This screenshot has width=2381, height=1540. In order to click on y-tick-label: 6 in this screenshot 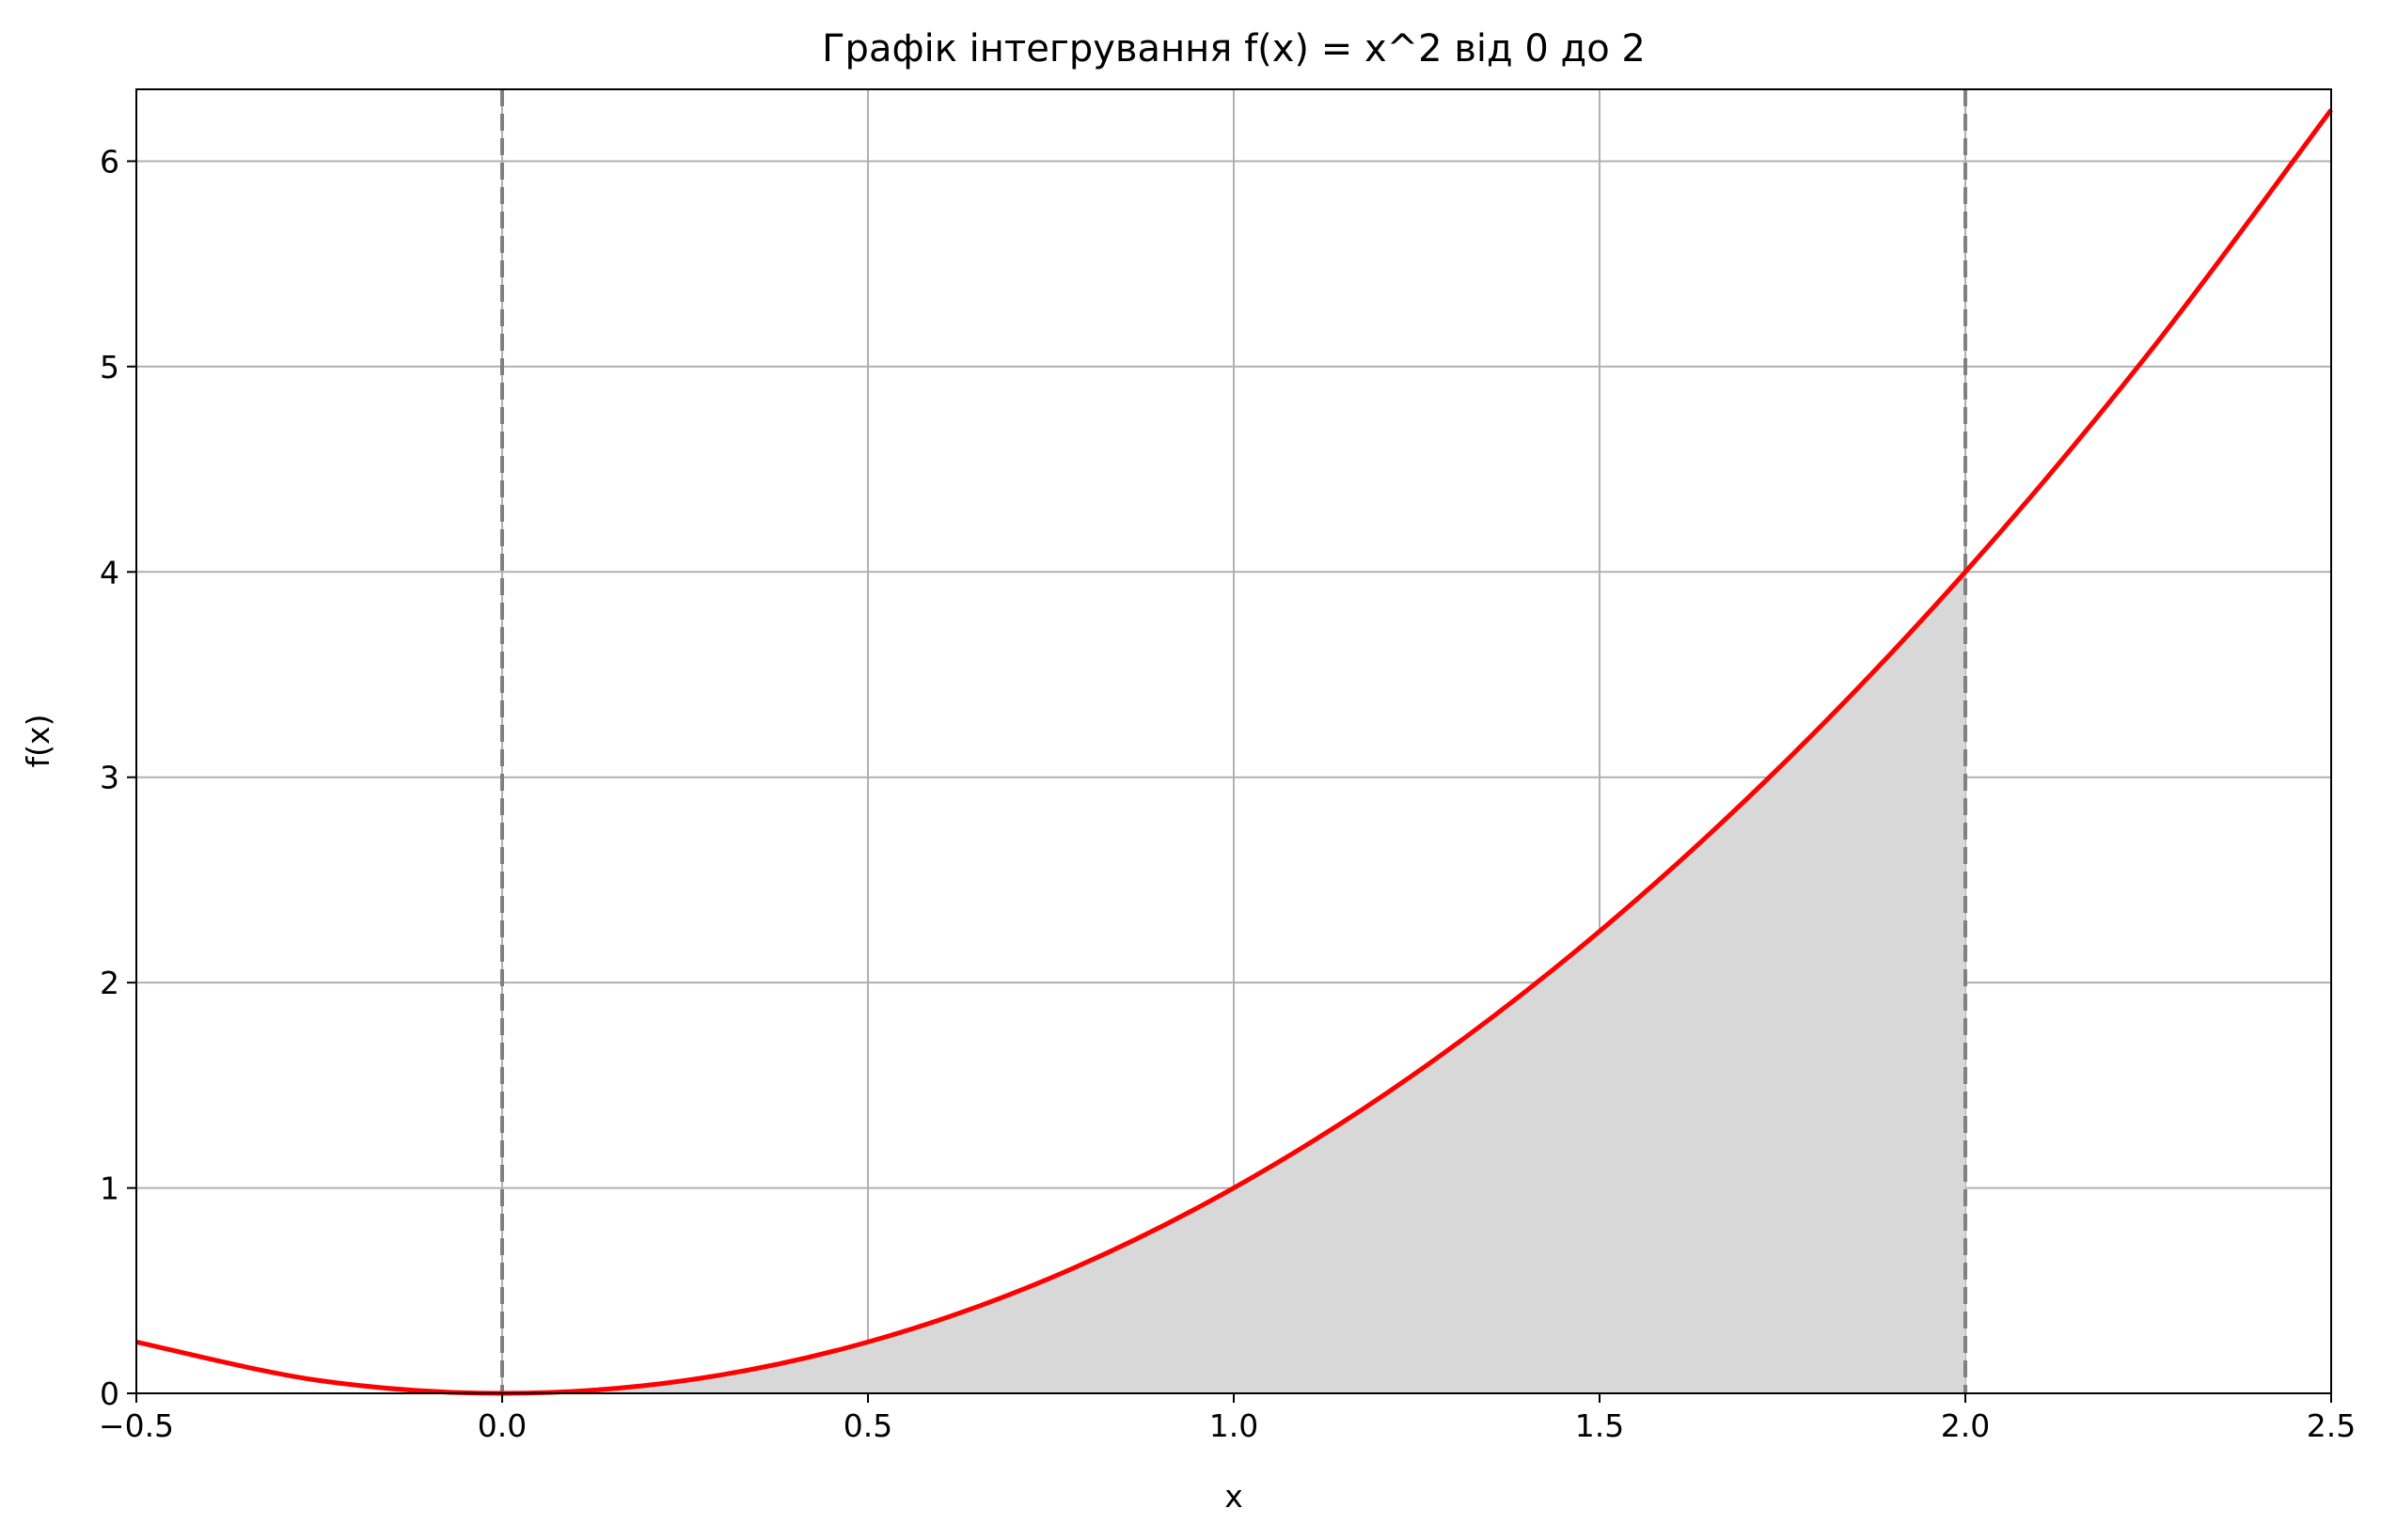, I will do `click(110, 161)`.